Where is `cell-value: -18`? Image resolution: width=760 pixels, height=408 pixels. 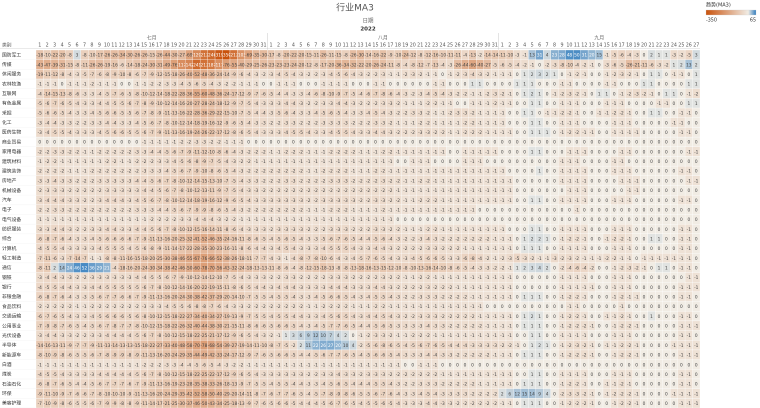 cell-value: -18 is located at coordinates (248, 269).